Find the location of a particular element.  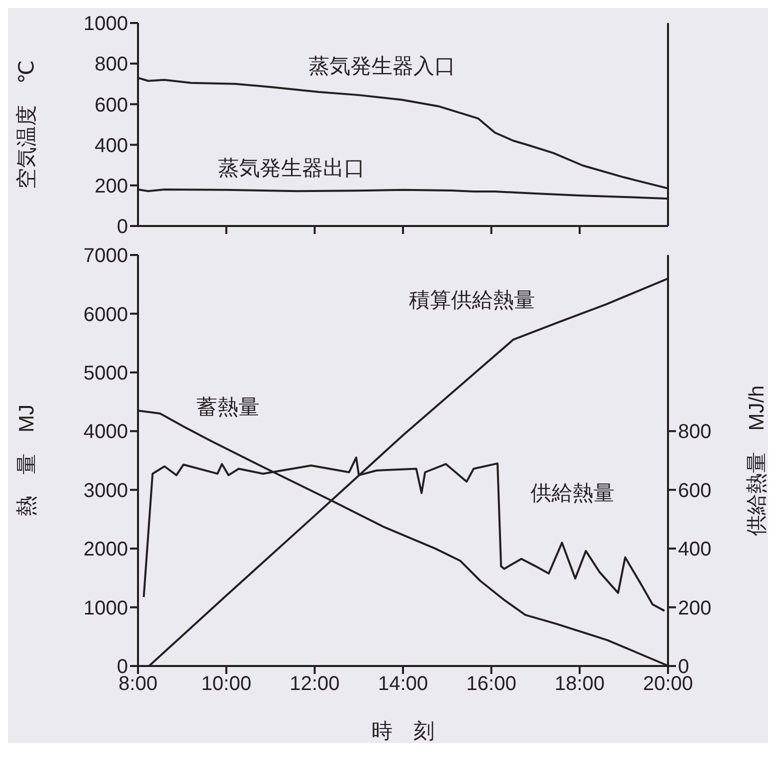

y2-tick-label: 200 is located at coordinates (695, 608).